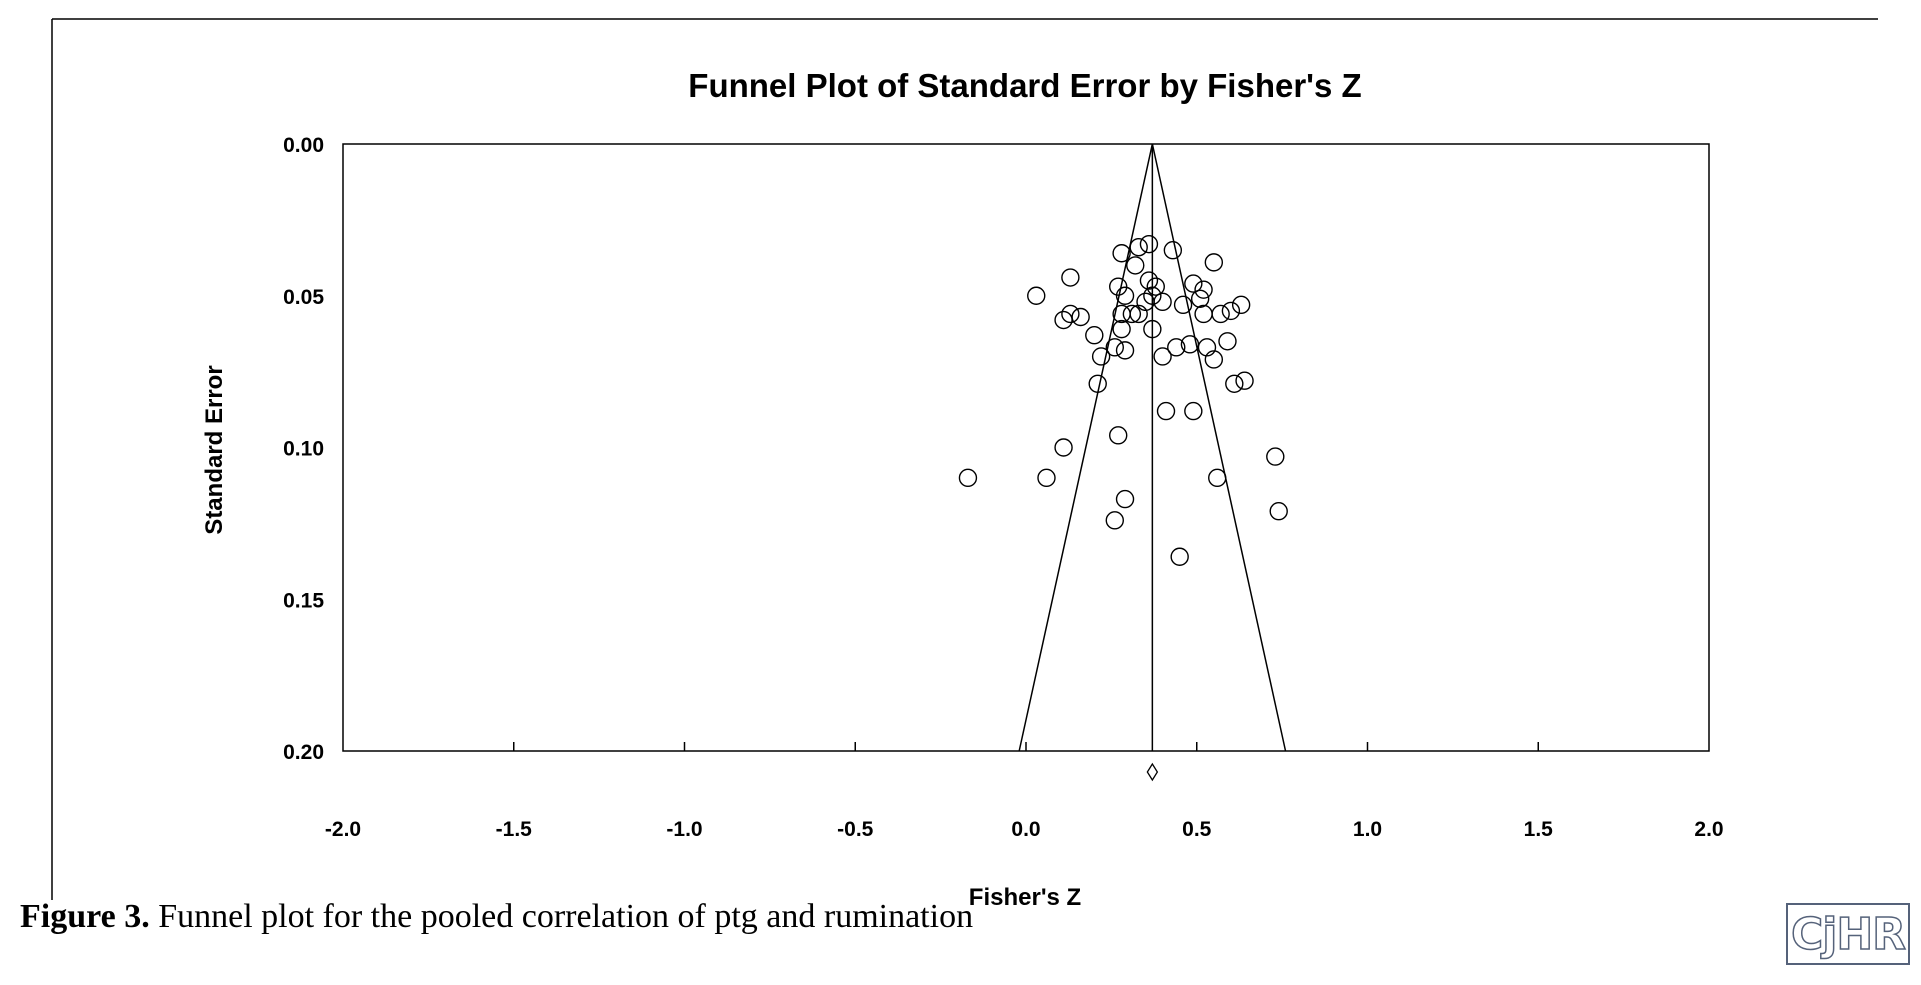 The height and width of the screenshot is (985, 1921). I want to click on journal-logo: CjHR, so click(1848, 934).